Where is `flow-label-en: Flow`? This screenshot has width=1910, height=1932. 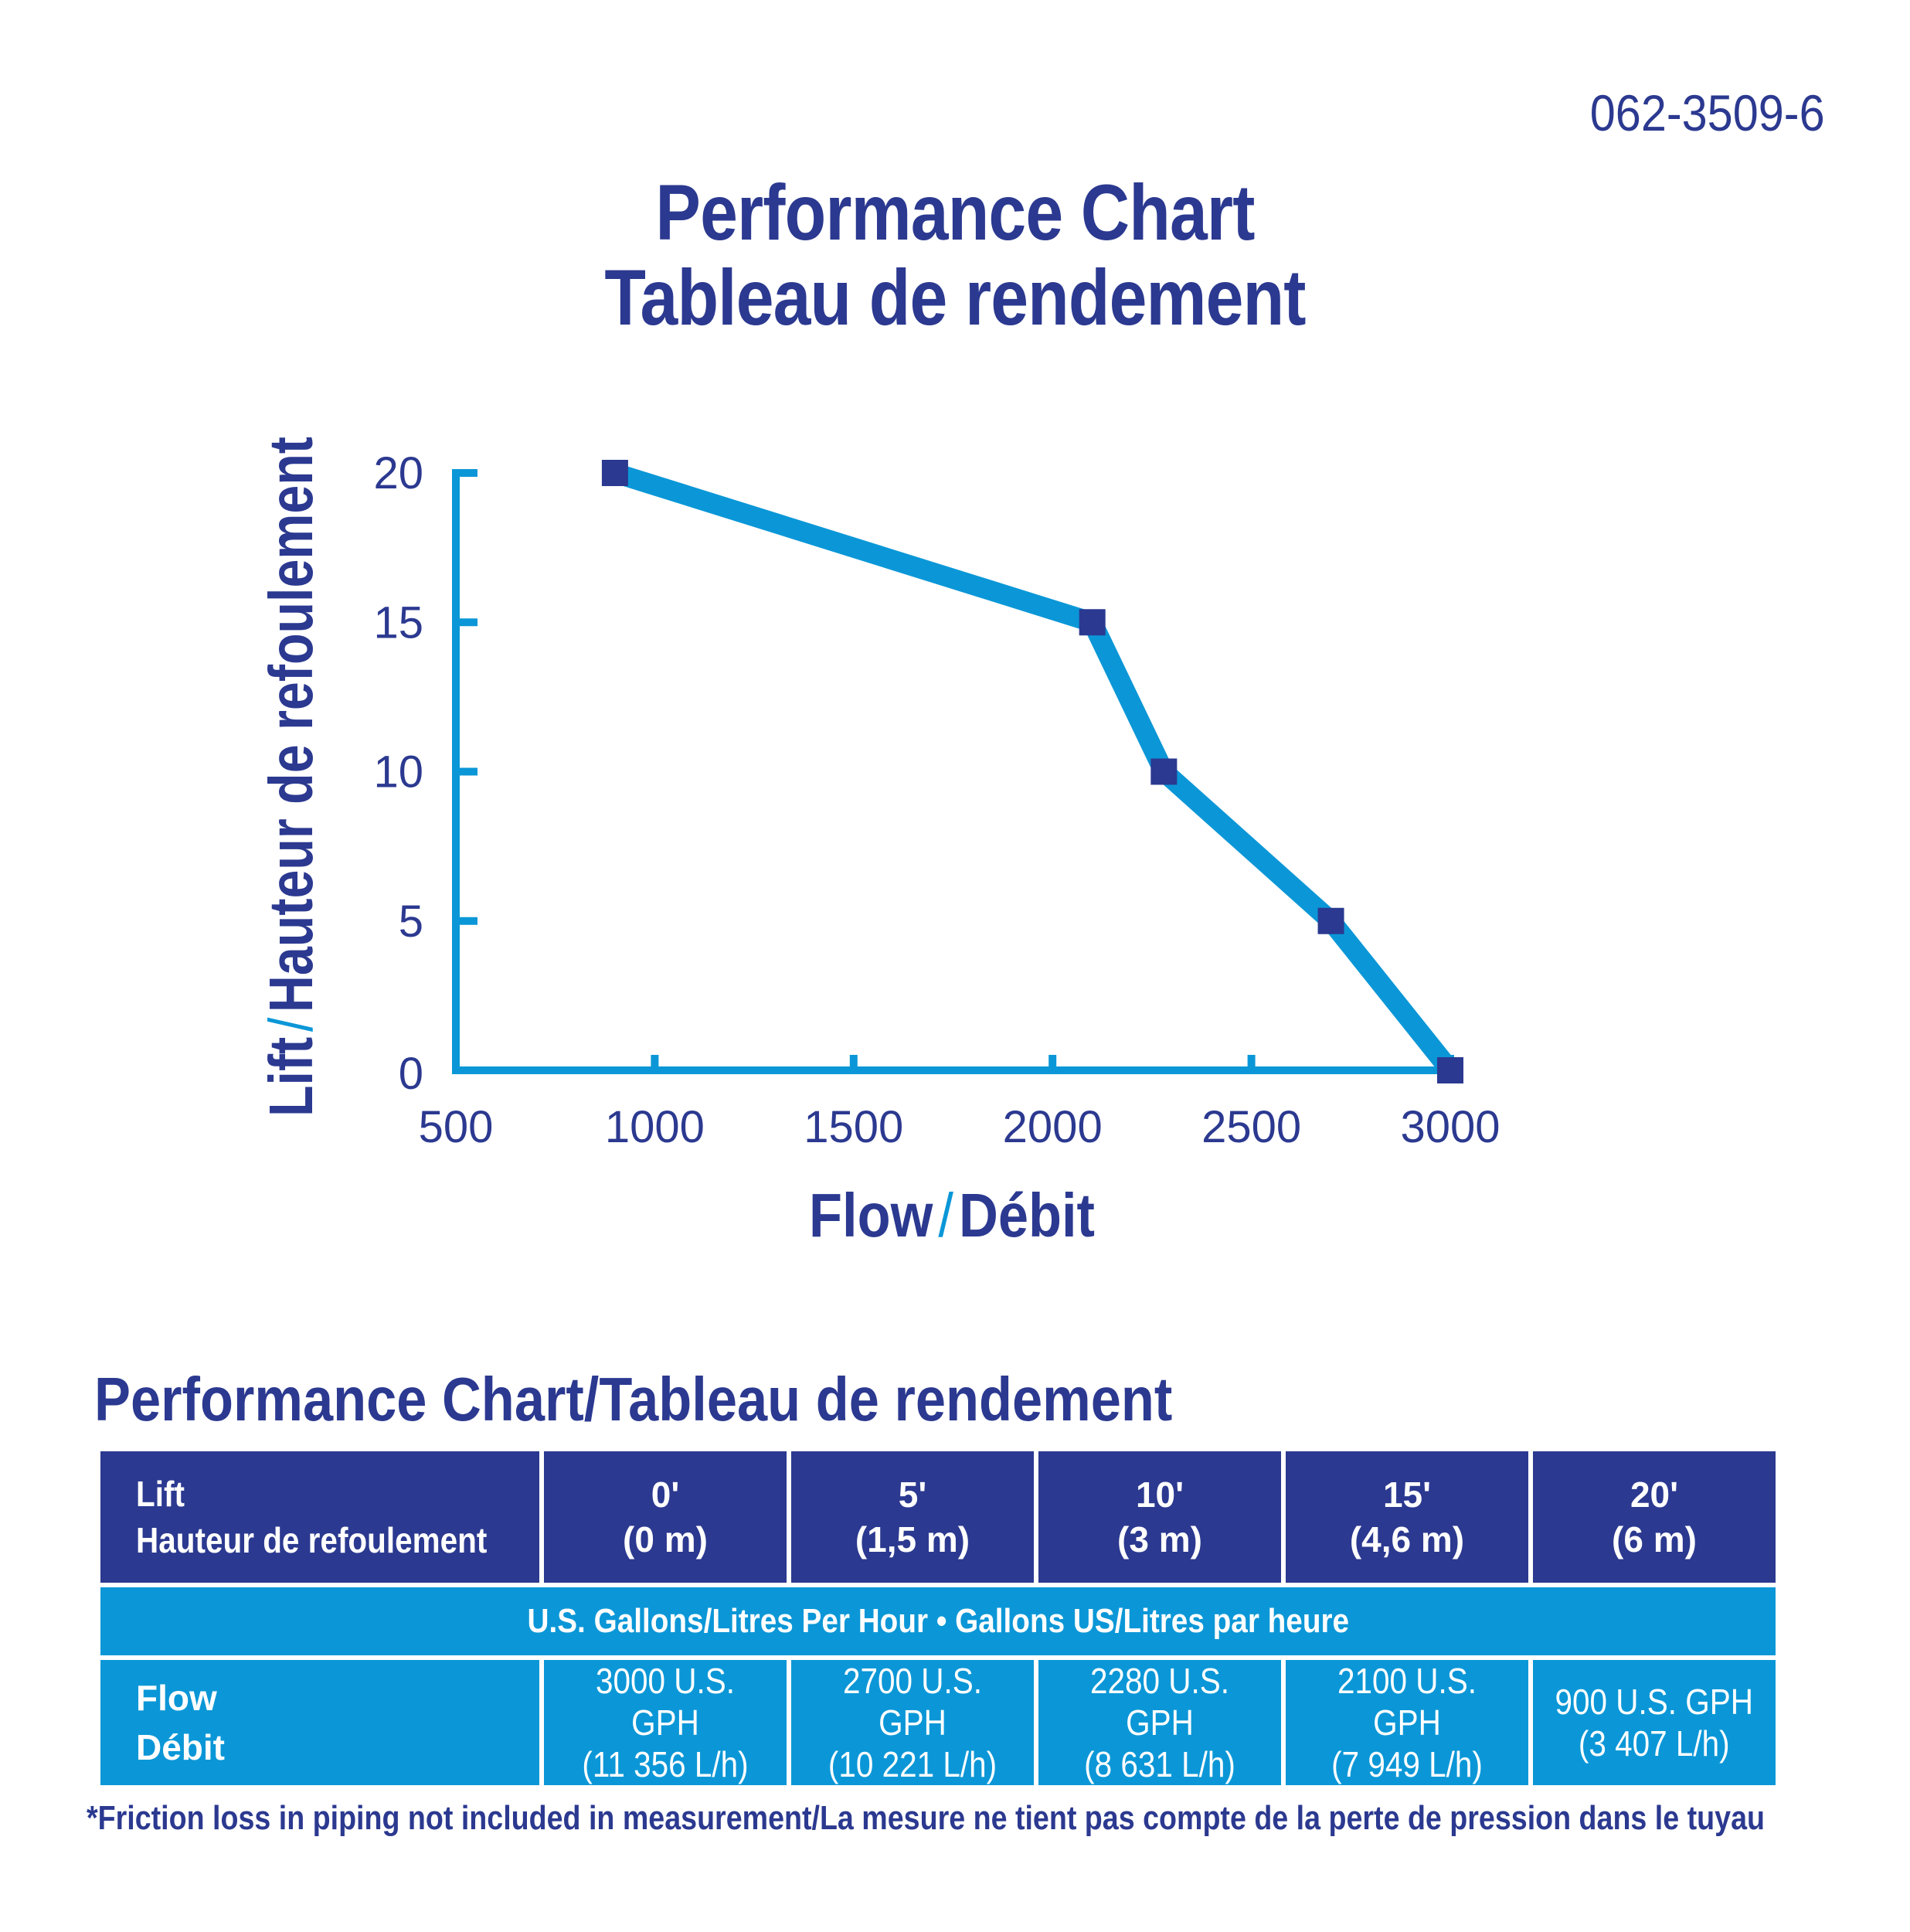 flow-label-en: Flow is located at coordinates (176, 1698).